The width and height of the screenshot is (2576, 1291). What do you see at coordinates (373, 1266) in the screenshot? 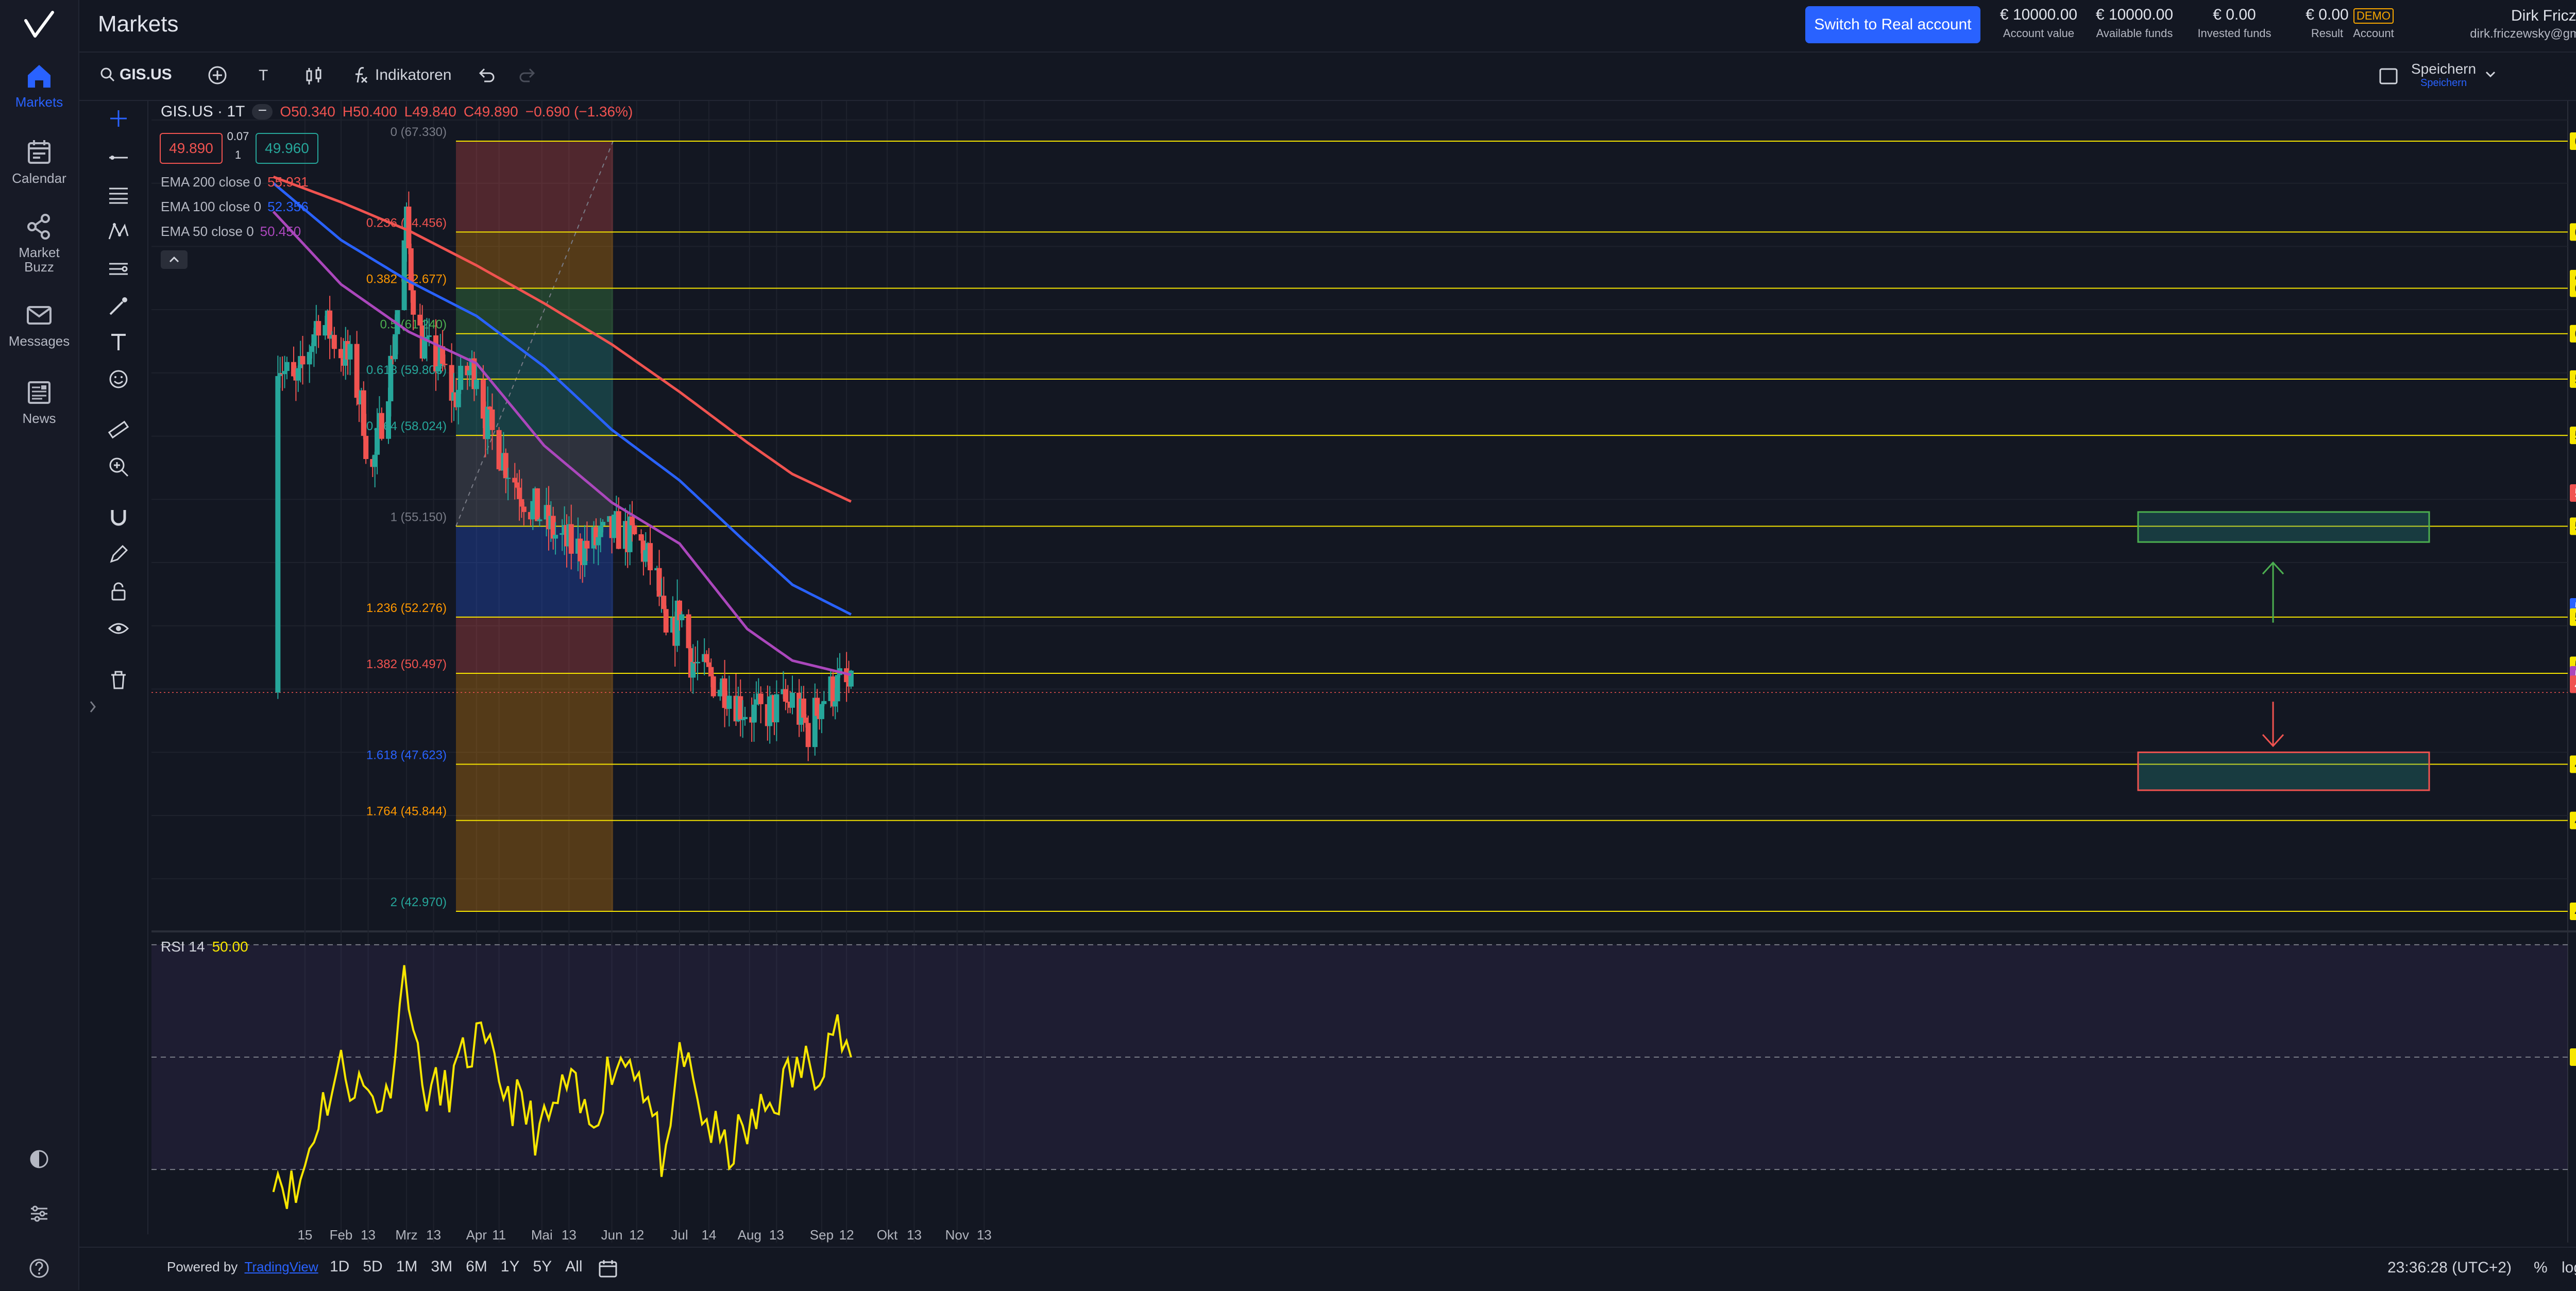
I see `range-button-5d: 5D` at bounding box center [373, 1266].